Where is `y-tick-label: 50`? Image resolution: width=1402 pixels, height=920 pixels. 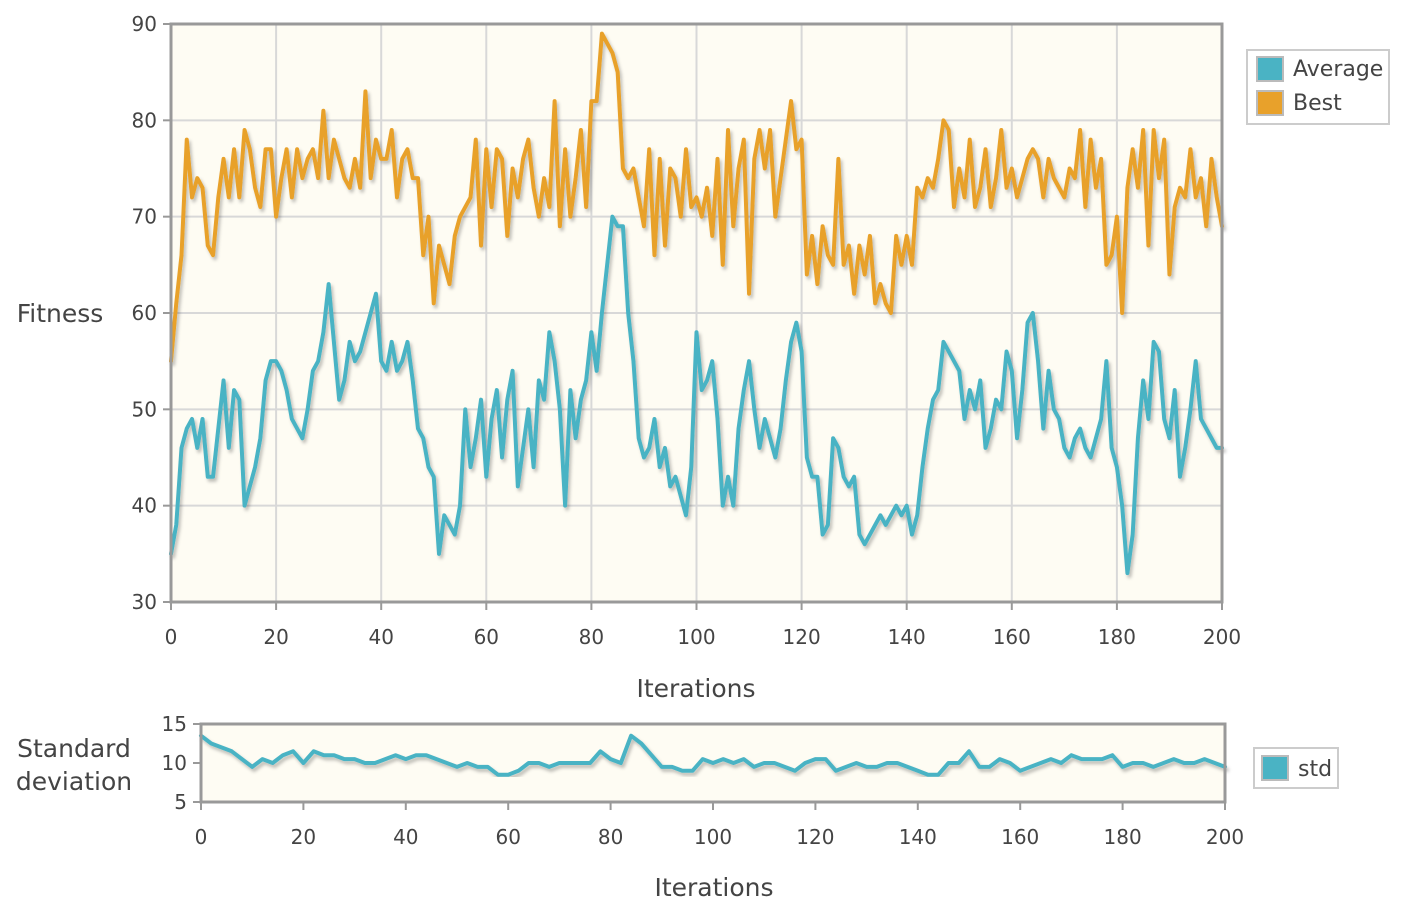 y-tick-label: 50 is located at coordinates (144, 409).